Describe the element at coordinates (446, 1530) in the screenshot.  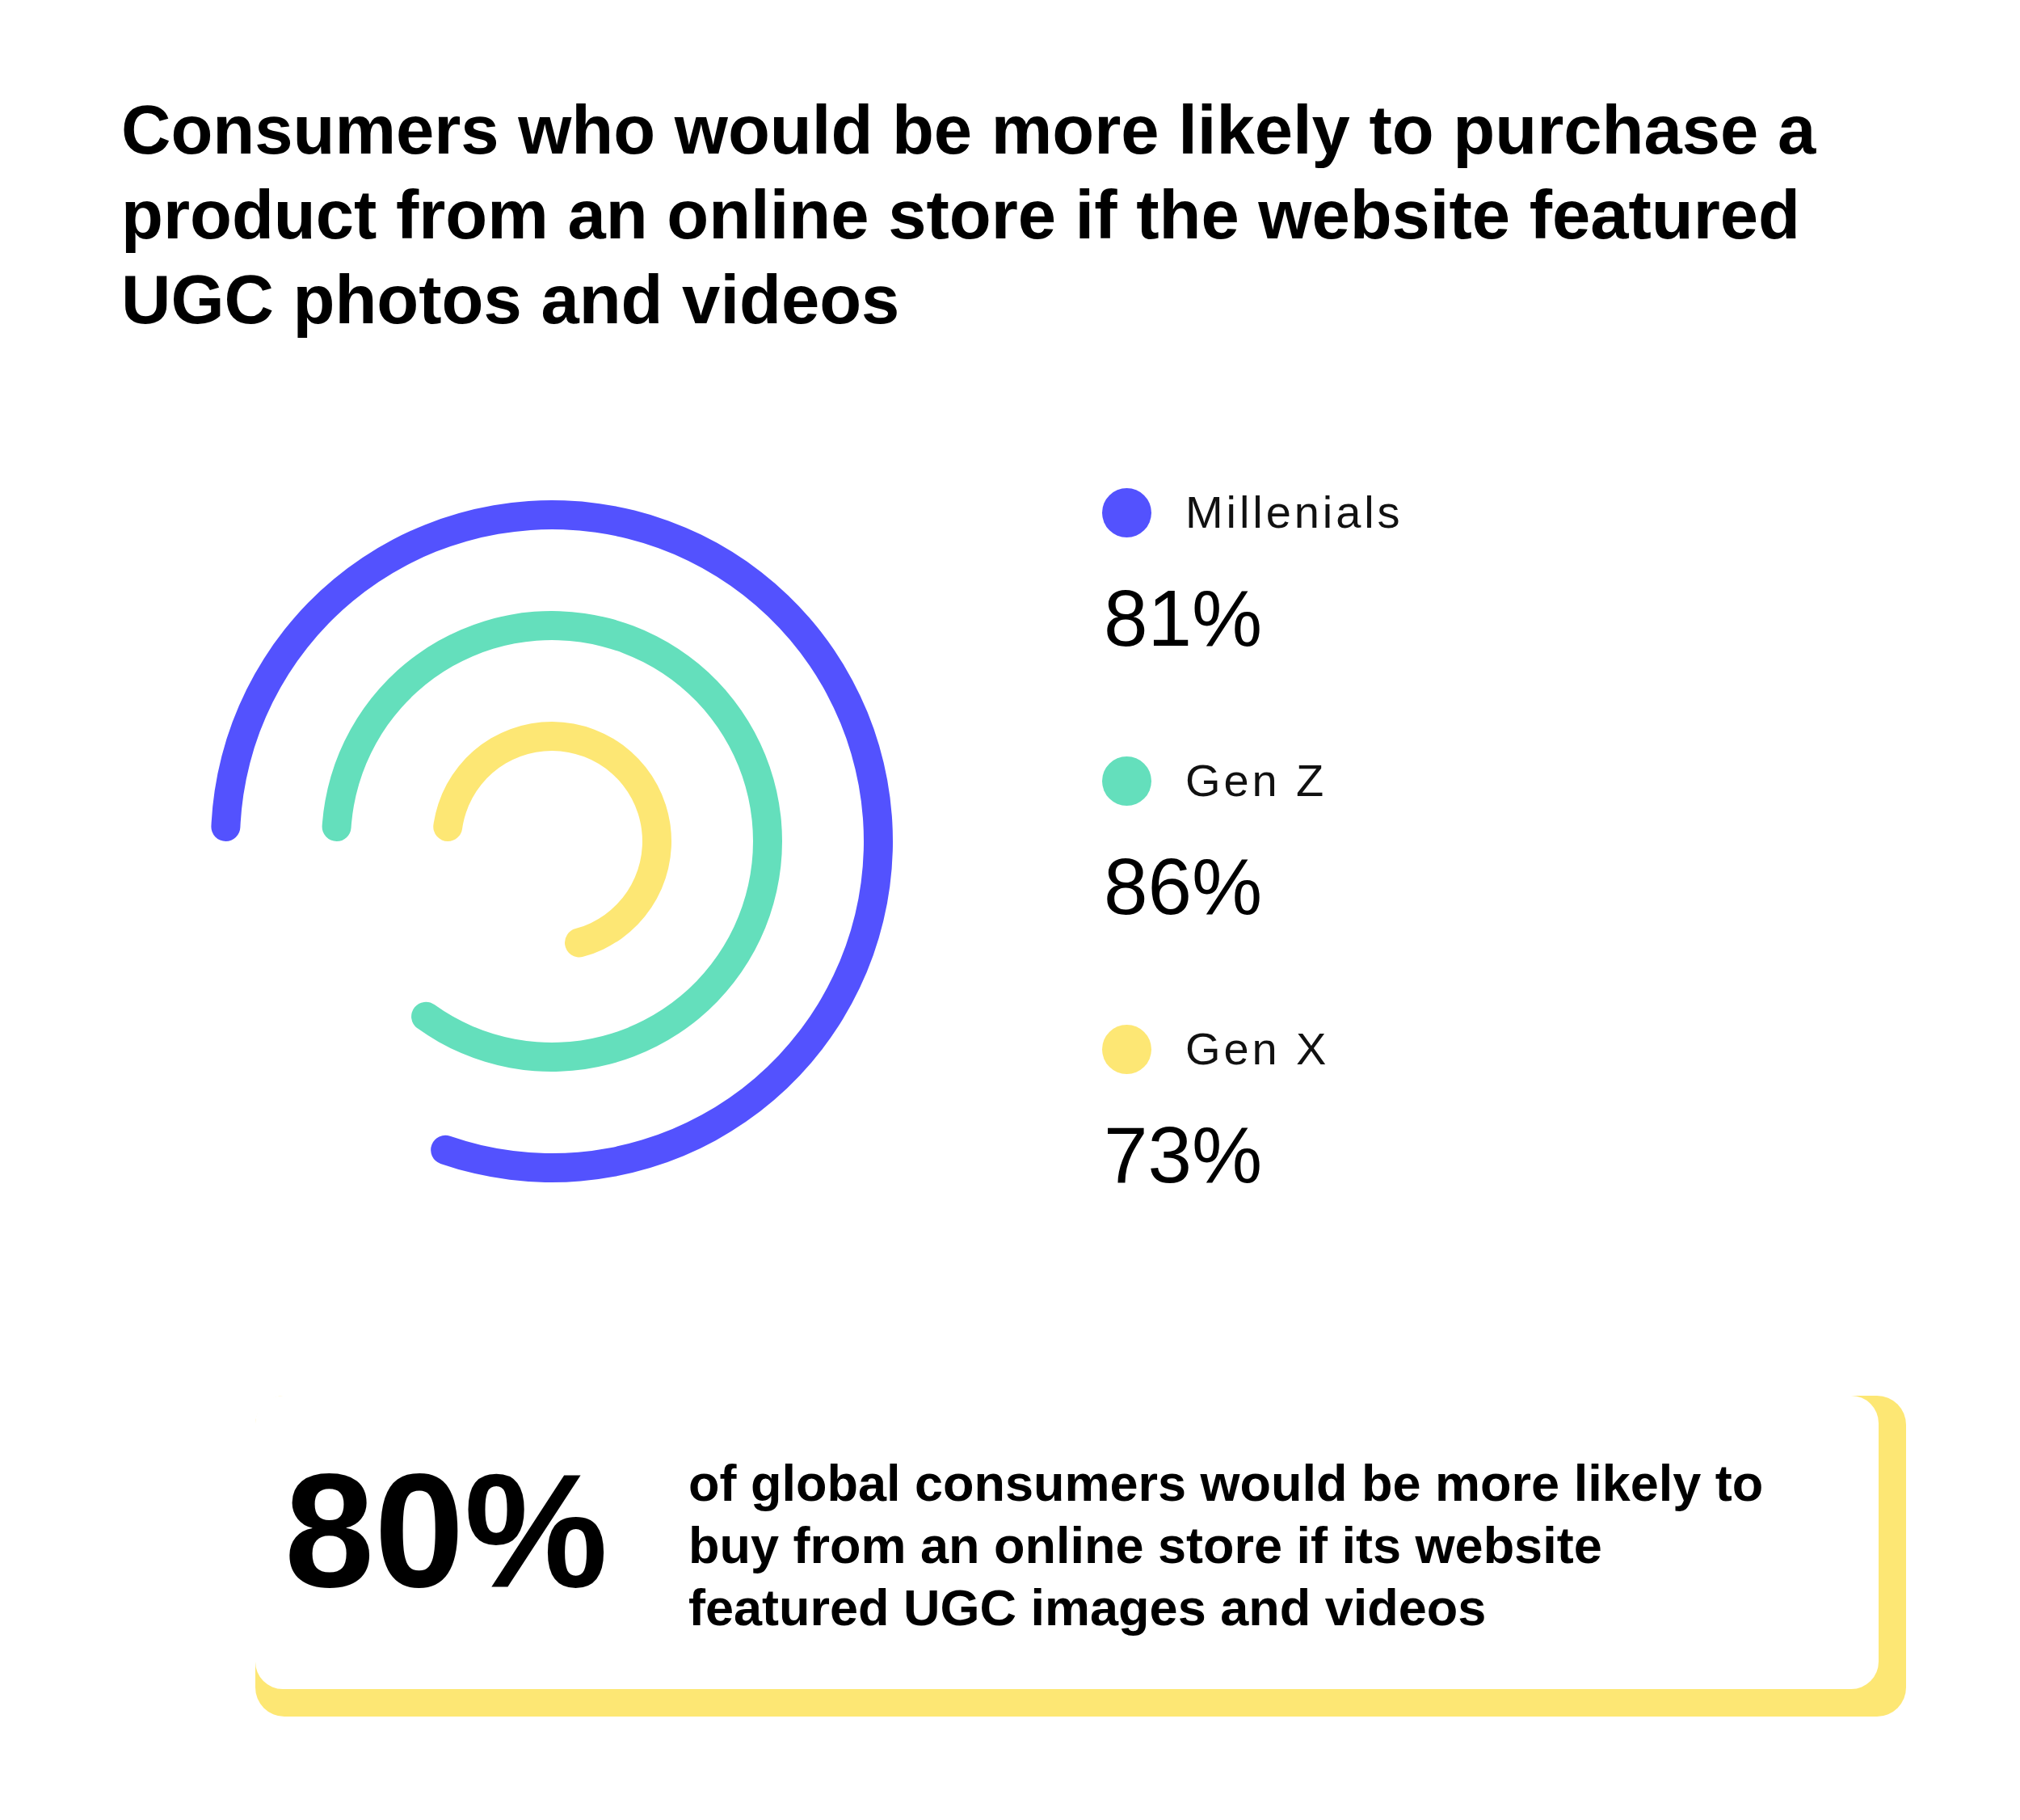
I see `text: 80%` at that location.